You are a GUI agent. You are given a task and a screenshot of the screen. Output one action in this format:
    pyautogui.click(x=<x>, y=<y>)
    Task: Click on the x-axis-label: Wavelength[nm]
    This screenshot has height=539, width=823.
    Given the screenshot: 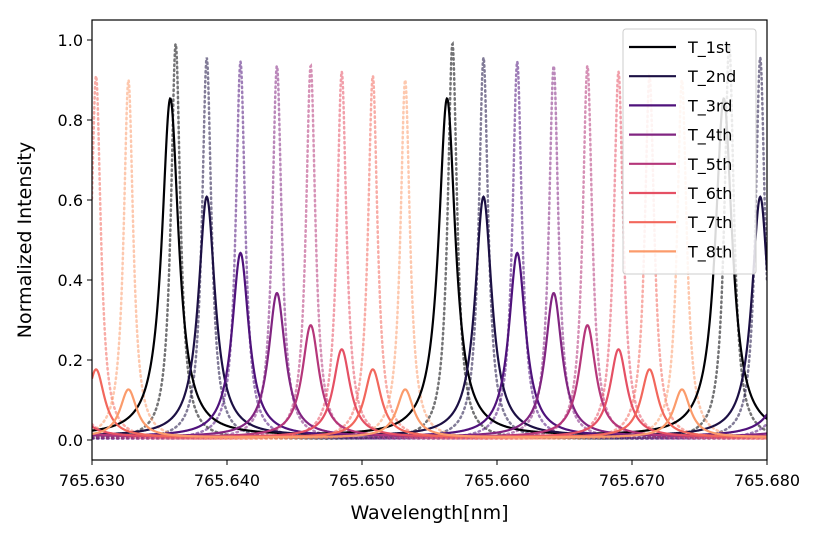 What is the action you would take?
    pyautogui.click(x=429, y=513)
    